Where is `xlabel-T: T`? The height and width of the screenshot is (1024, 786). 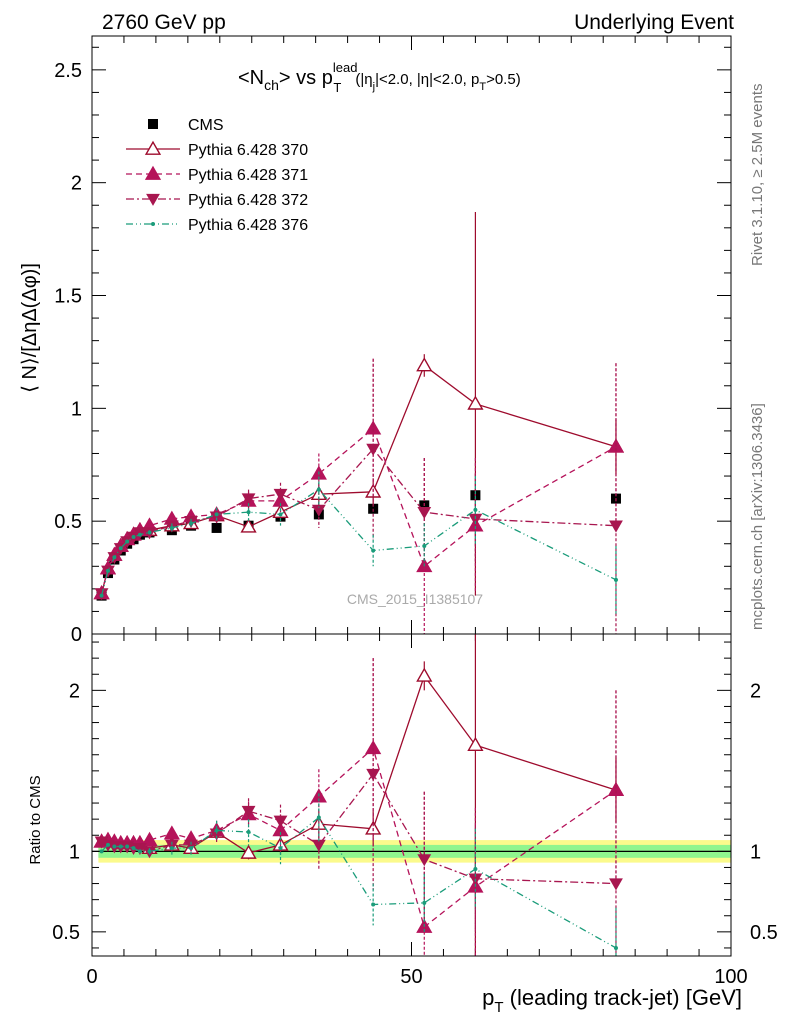 xlabel-T: T is located at coordinates (498, 1007).